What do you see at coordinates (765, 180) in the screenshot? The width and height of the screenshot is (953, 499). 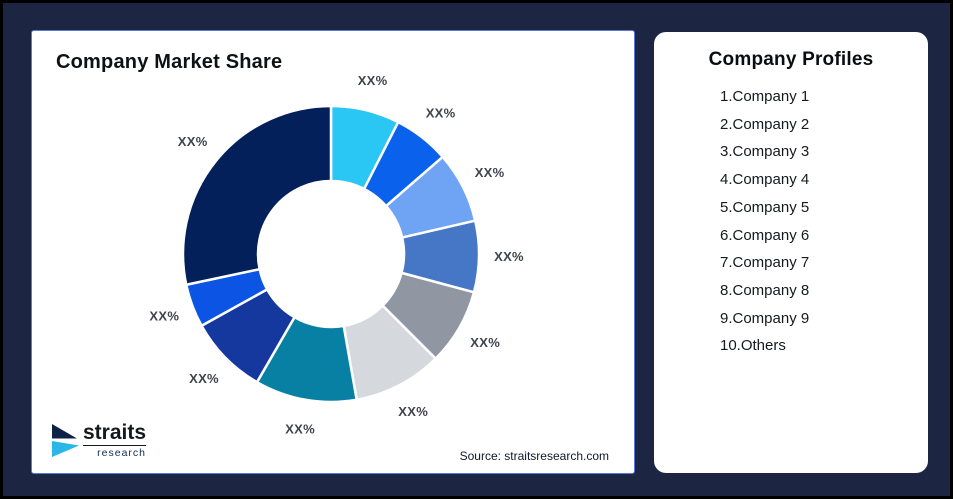 I see `profile-list-item: 4.Company 4` at bounding box center [765, 180].